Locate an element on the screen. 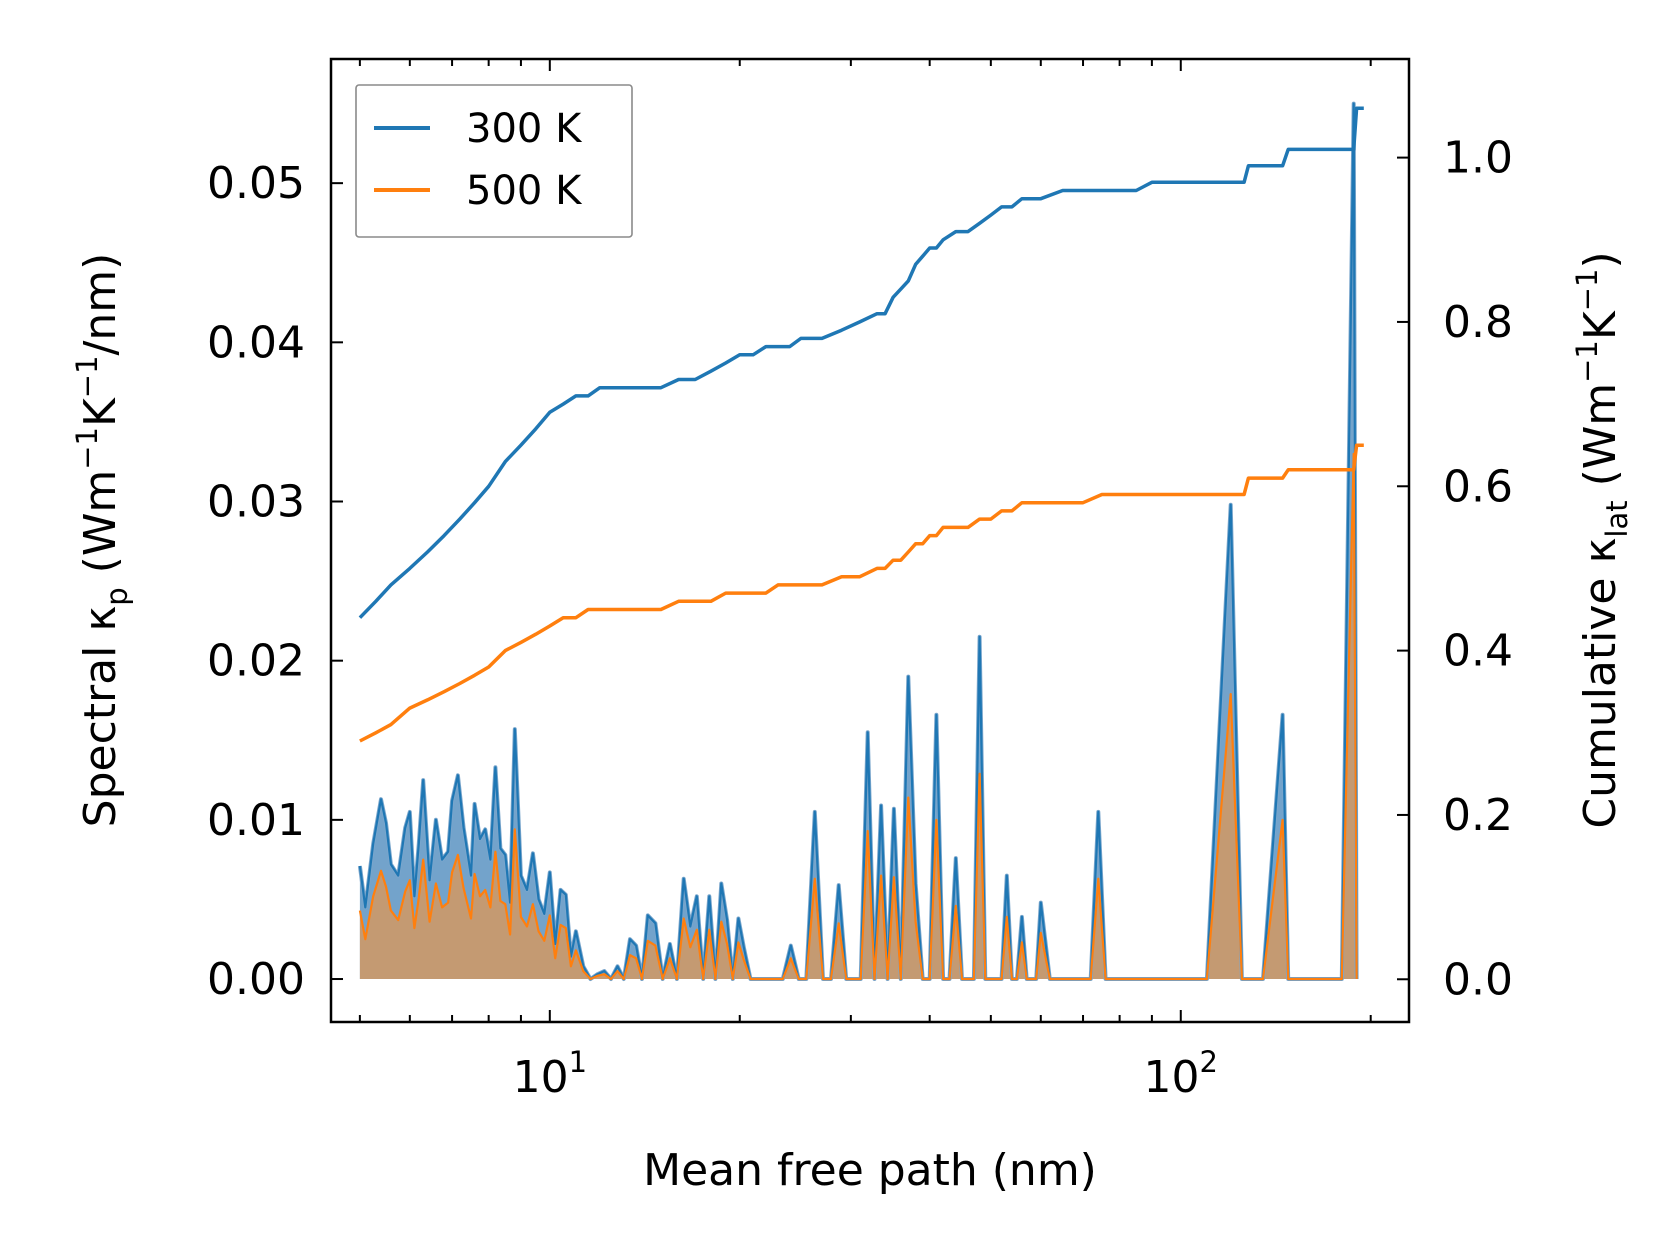 The height and width of the screenshot is (1254, 1679). legend-box is located at coordinates (494, 161).